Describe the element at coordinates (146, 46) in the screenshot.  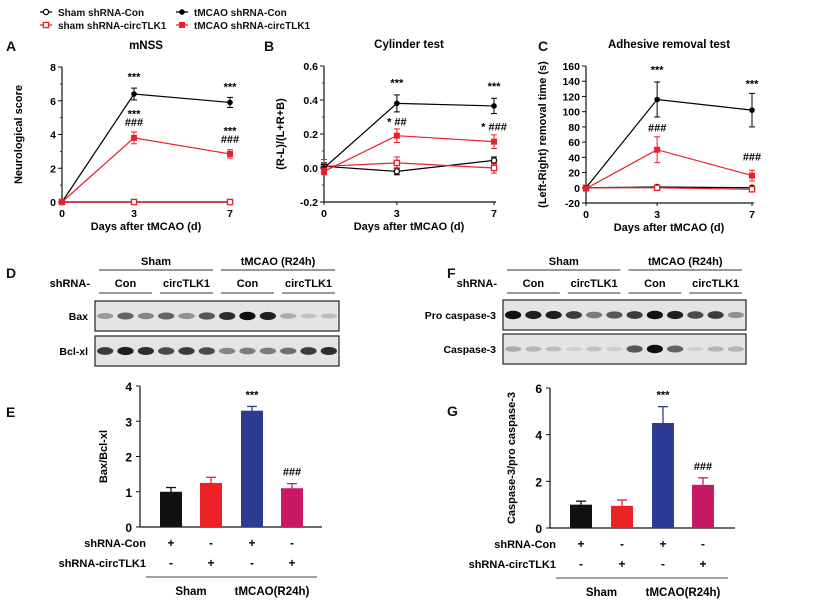
I see `chart-title: mNSS` at that location.